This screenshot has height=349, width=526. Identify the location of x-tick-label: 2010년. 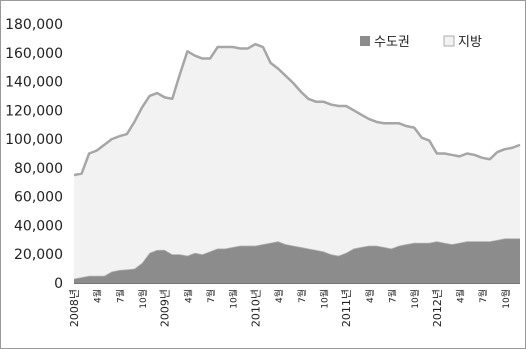
(255, 308).